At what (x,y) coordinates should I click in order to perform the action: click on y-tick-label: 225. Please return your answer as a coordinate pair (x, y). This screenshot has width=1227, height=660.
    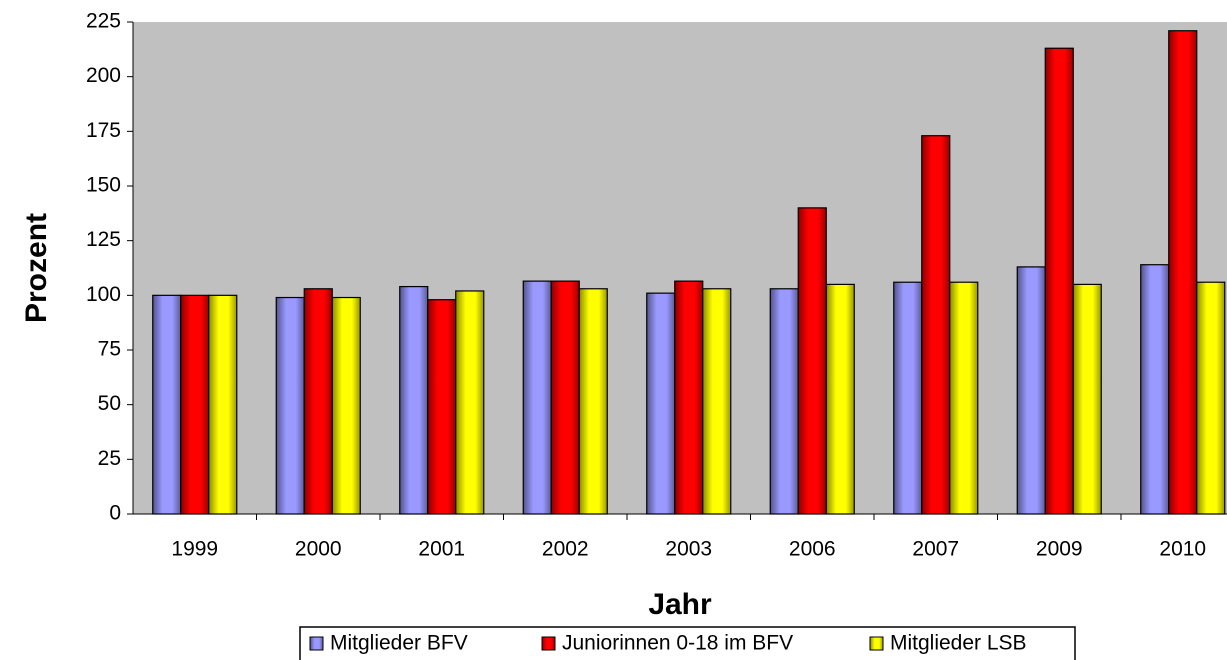
    Looking at the image, I should click on (103, 21).